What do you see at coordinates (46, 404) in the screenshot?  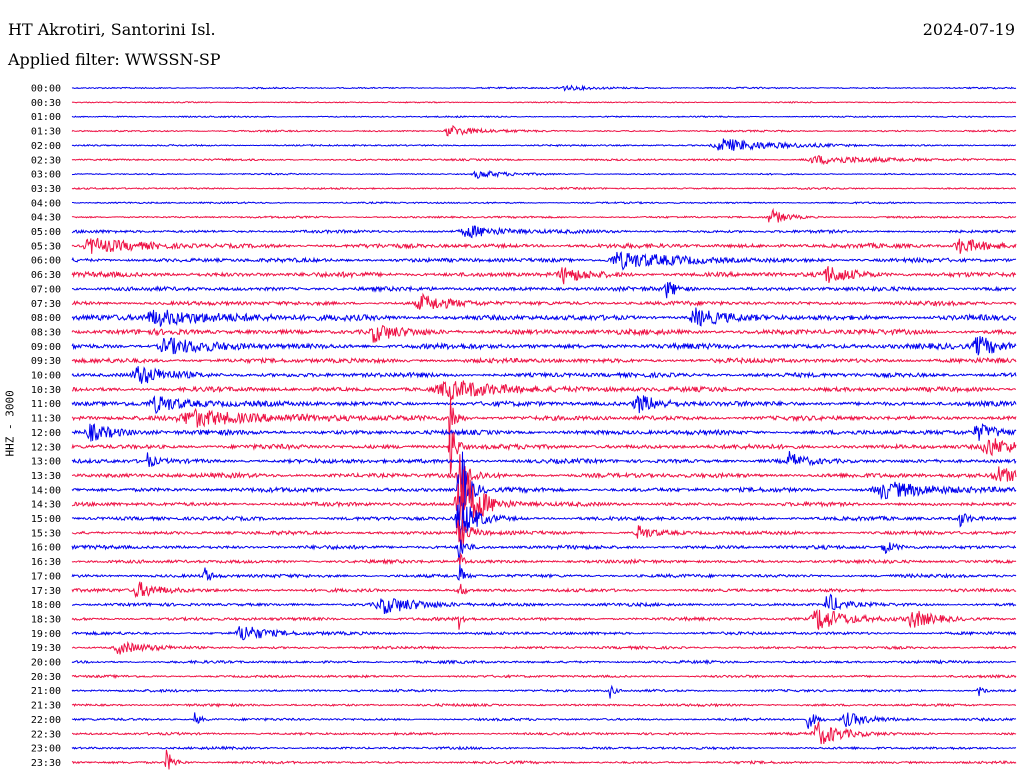 I see `time-tick-label: 11:00` at bounding box center [46, 404].